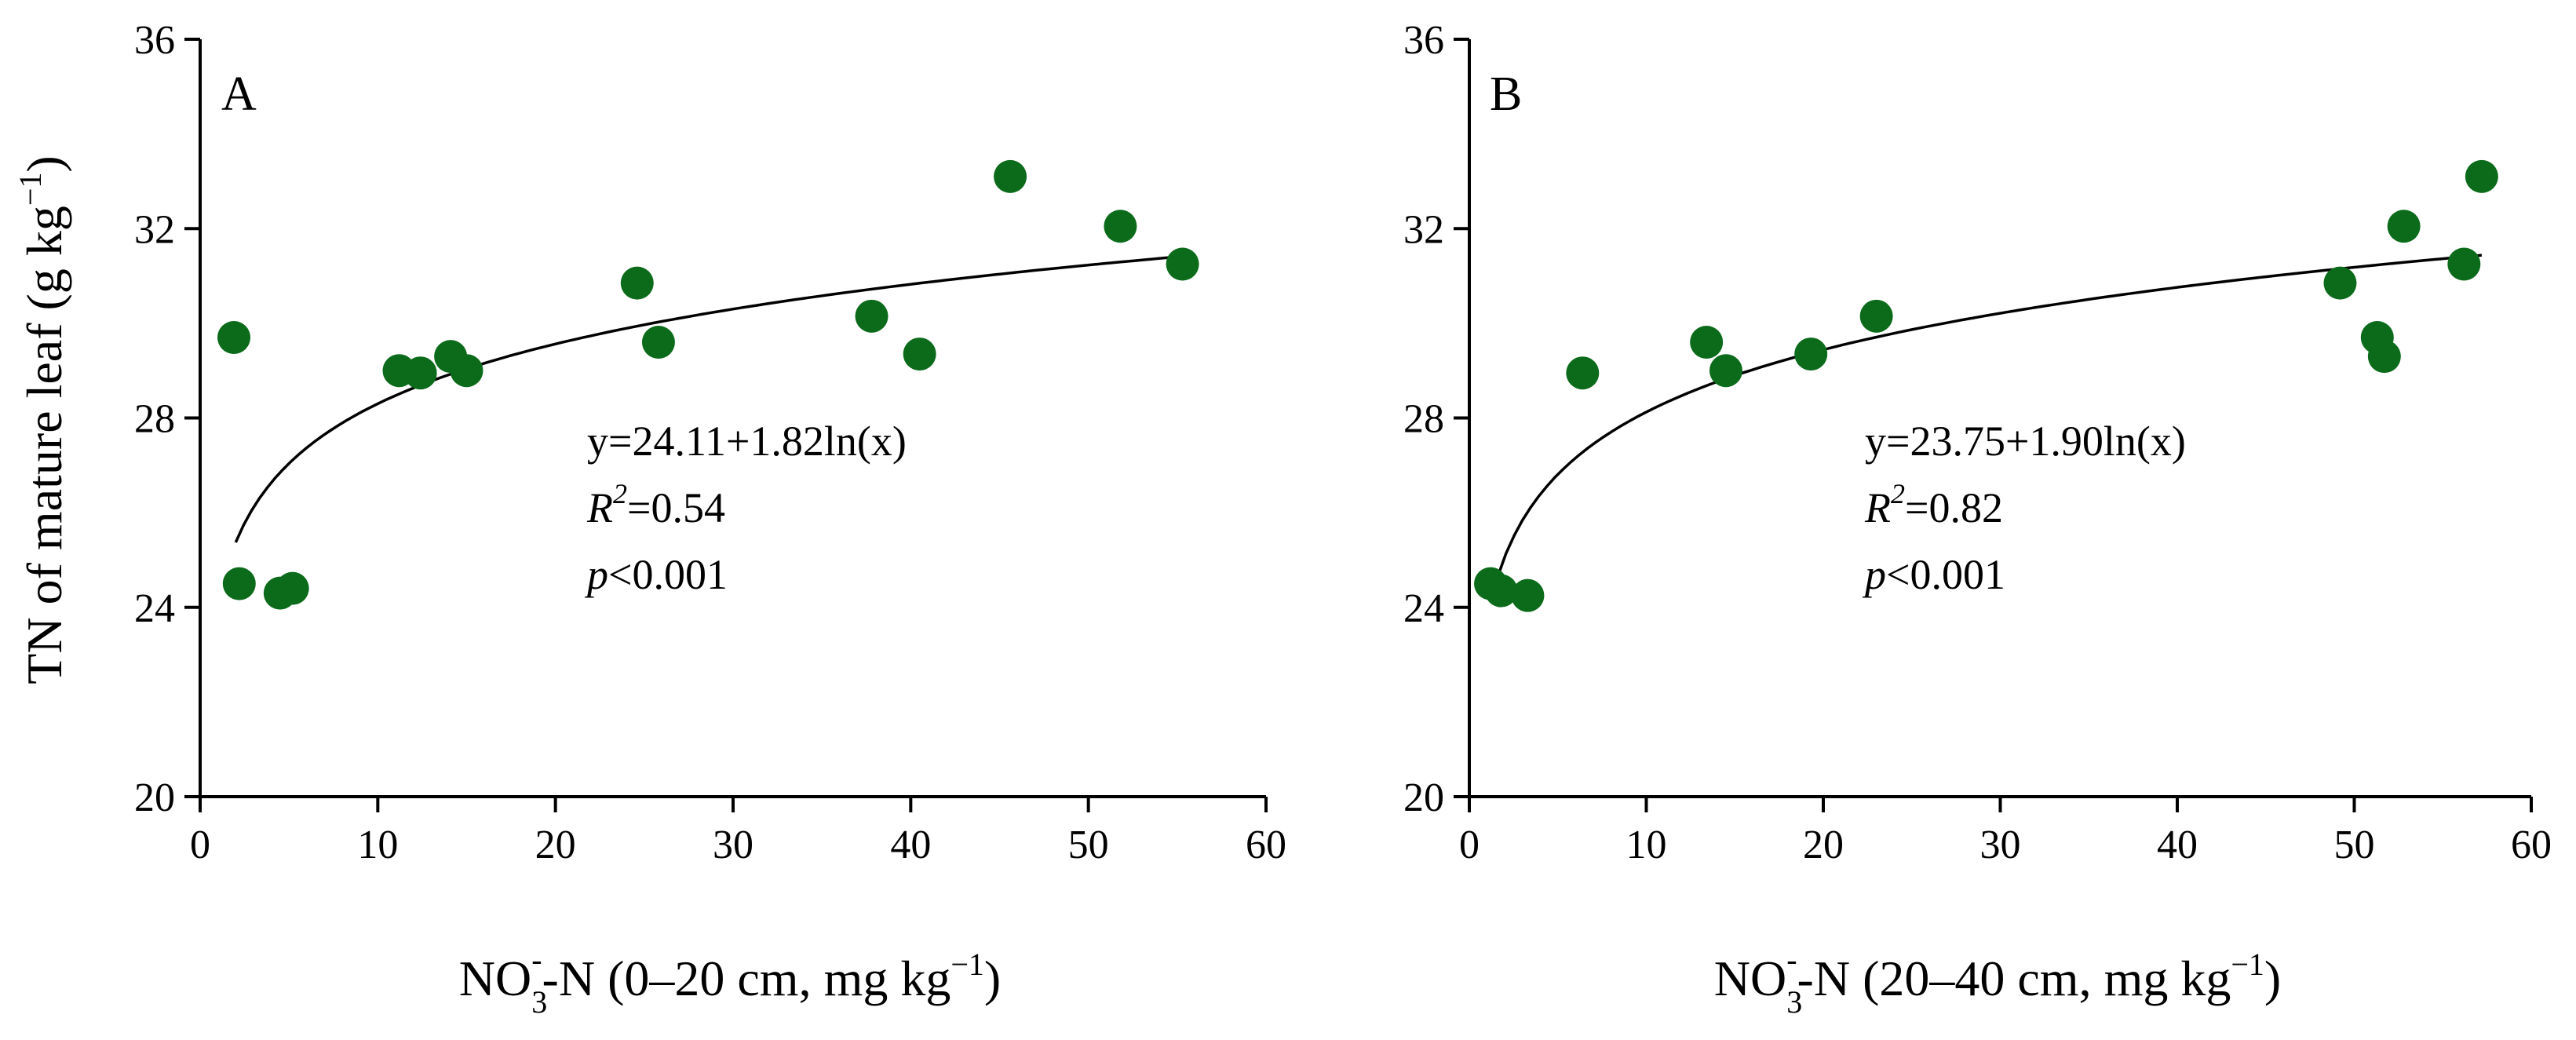 The width and height of the screenshot is (2576, 1040). Describe the element at coordinates (1933, 504) in the screenshot. I see `r2-b: R2=0.82` at that location.